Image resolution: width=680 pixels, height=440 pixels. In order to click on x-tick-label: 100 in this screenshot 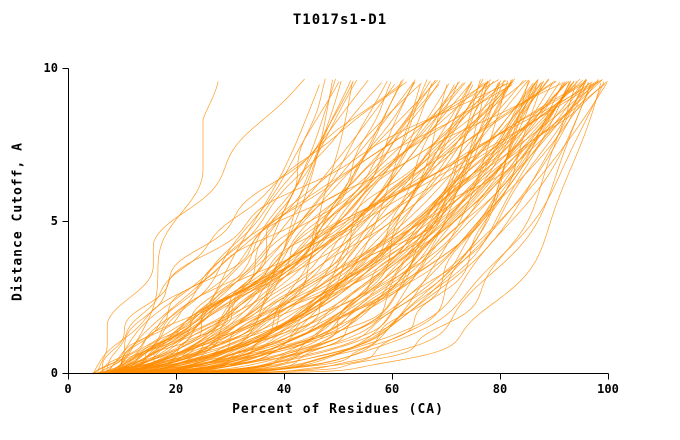, I will do `click(608, 389)`.